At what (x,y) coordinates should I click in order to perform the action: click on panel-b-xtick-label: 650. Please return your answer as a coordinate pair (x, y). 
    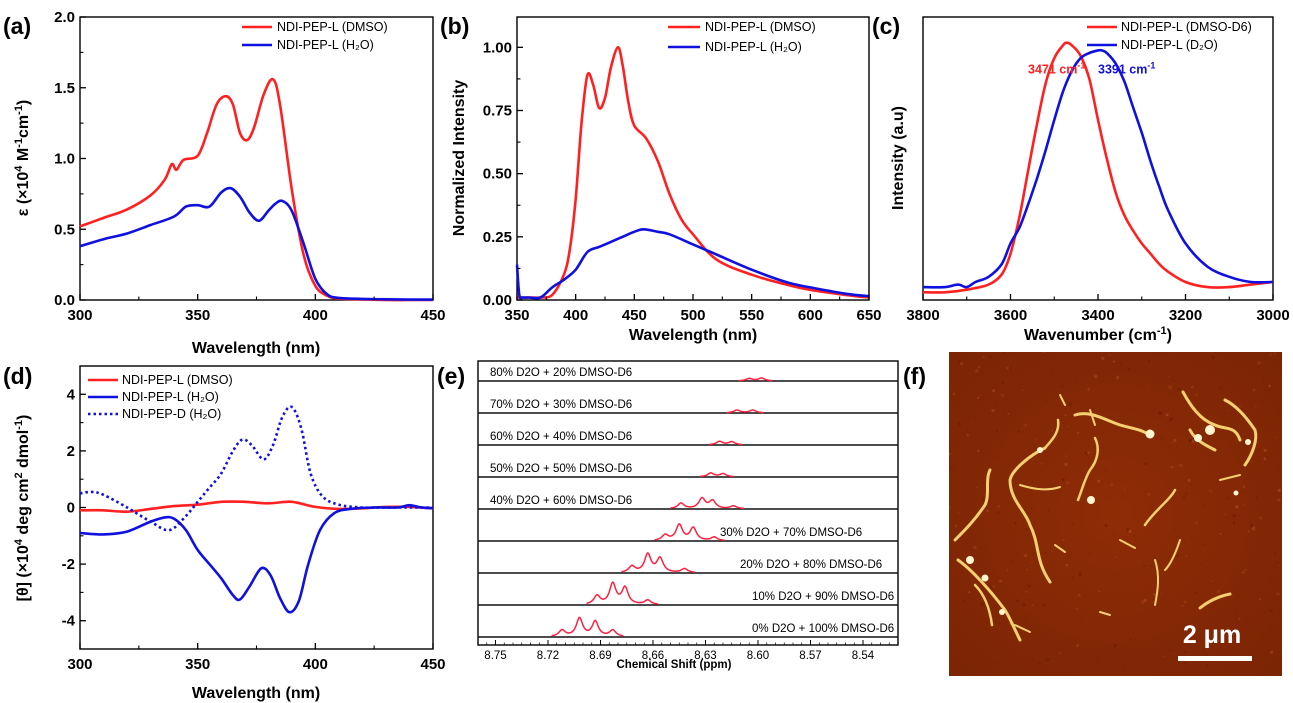
    Looking at the image, I should click on (868, 315).